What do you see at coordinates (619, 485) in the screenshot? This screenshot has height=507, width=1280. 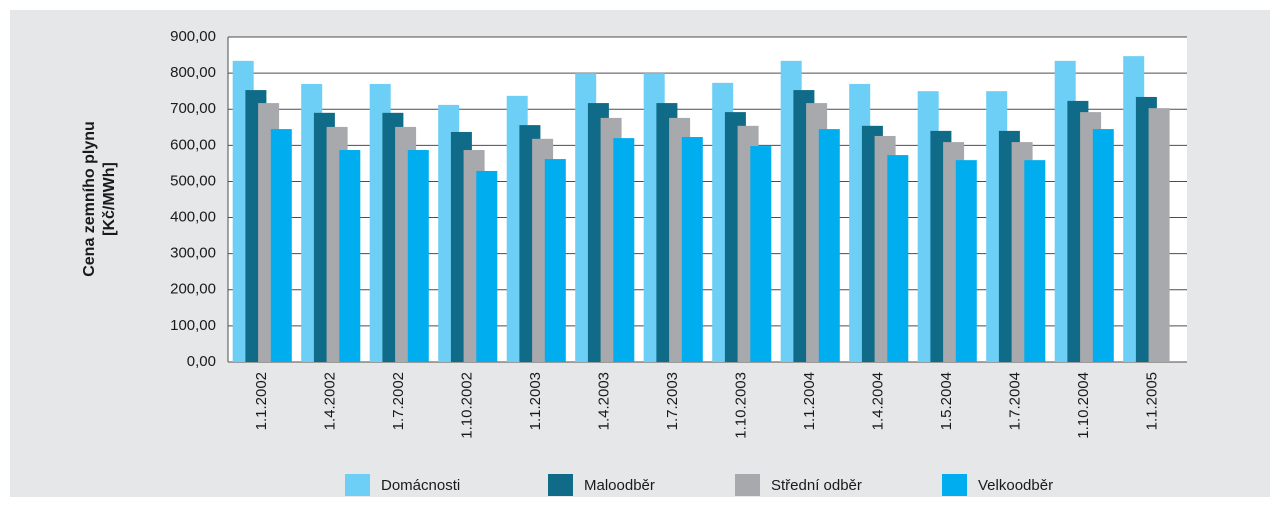 I see `legend-label: Maloodběr` at bounding box center [619, 485].